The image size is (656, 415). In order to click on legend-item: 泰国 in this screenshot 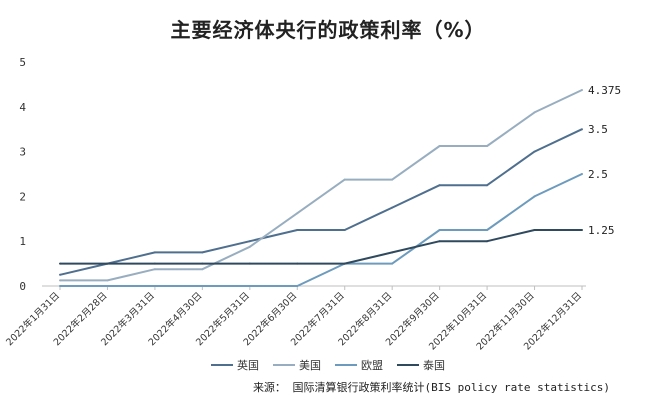, I will do `click(421, 365)`.